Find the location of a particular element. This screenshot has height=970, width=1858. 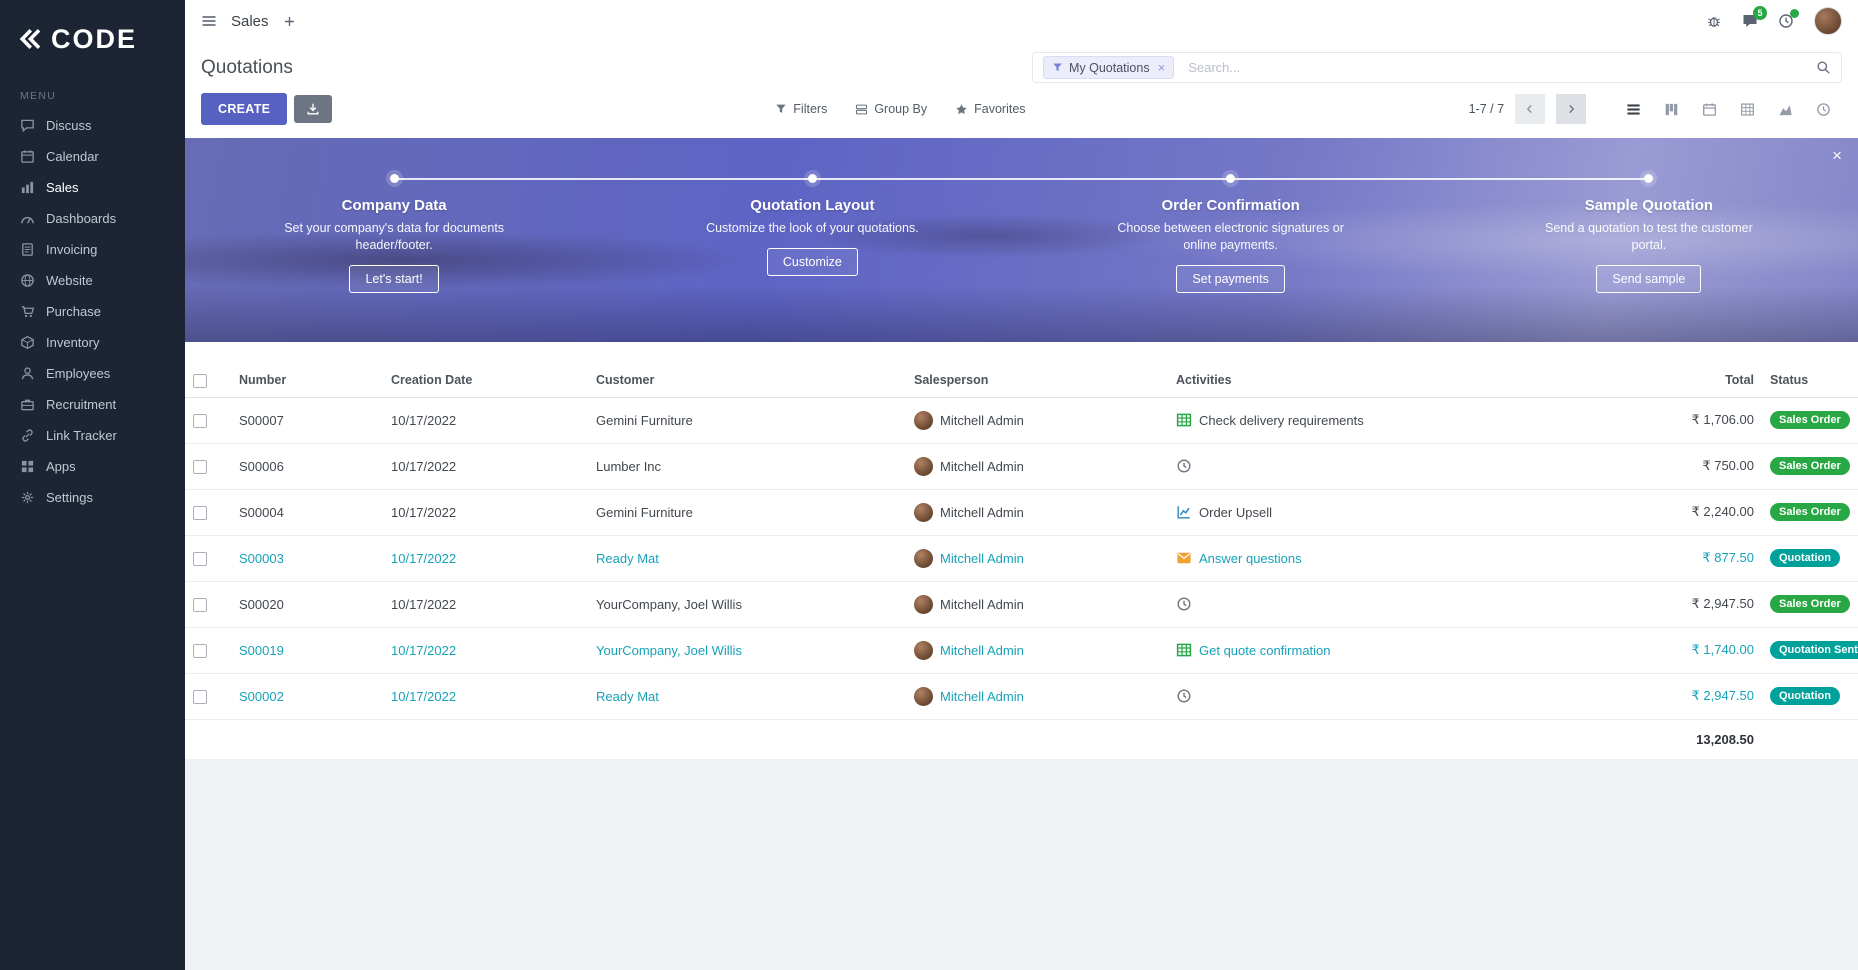

search-input is located at coordinates (1495, 67).